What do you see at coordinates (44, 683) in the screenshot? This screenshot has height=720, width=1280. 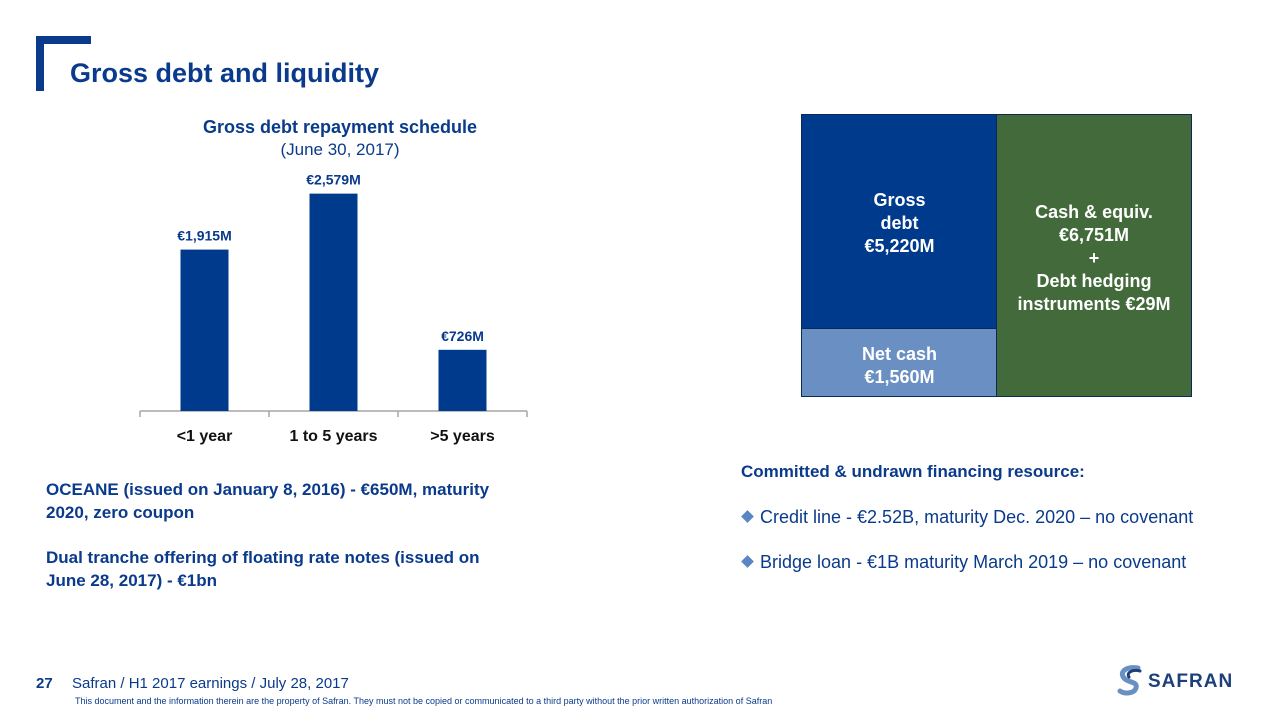 I see `page-number: 27` at bounding box center [44, 683].